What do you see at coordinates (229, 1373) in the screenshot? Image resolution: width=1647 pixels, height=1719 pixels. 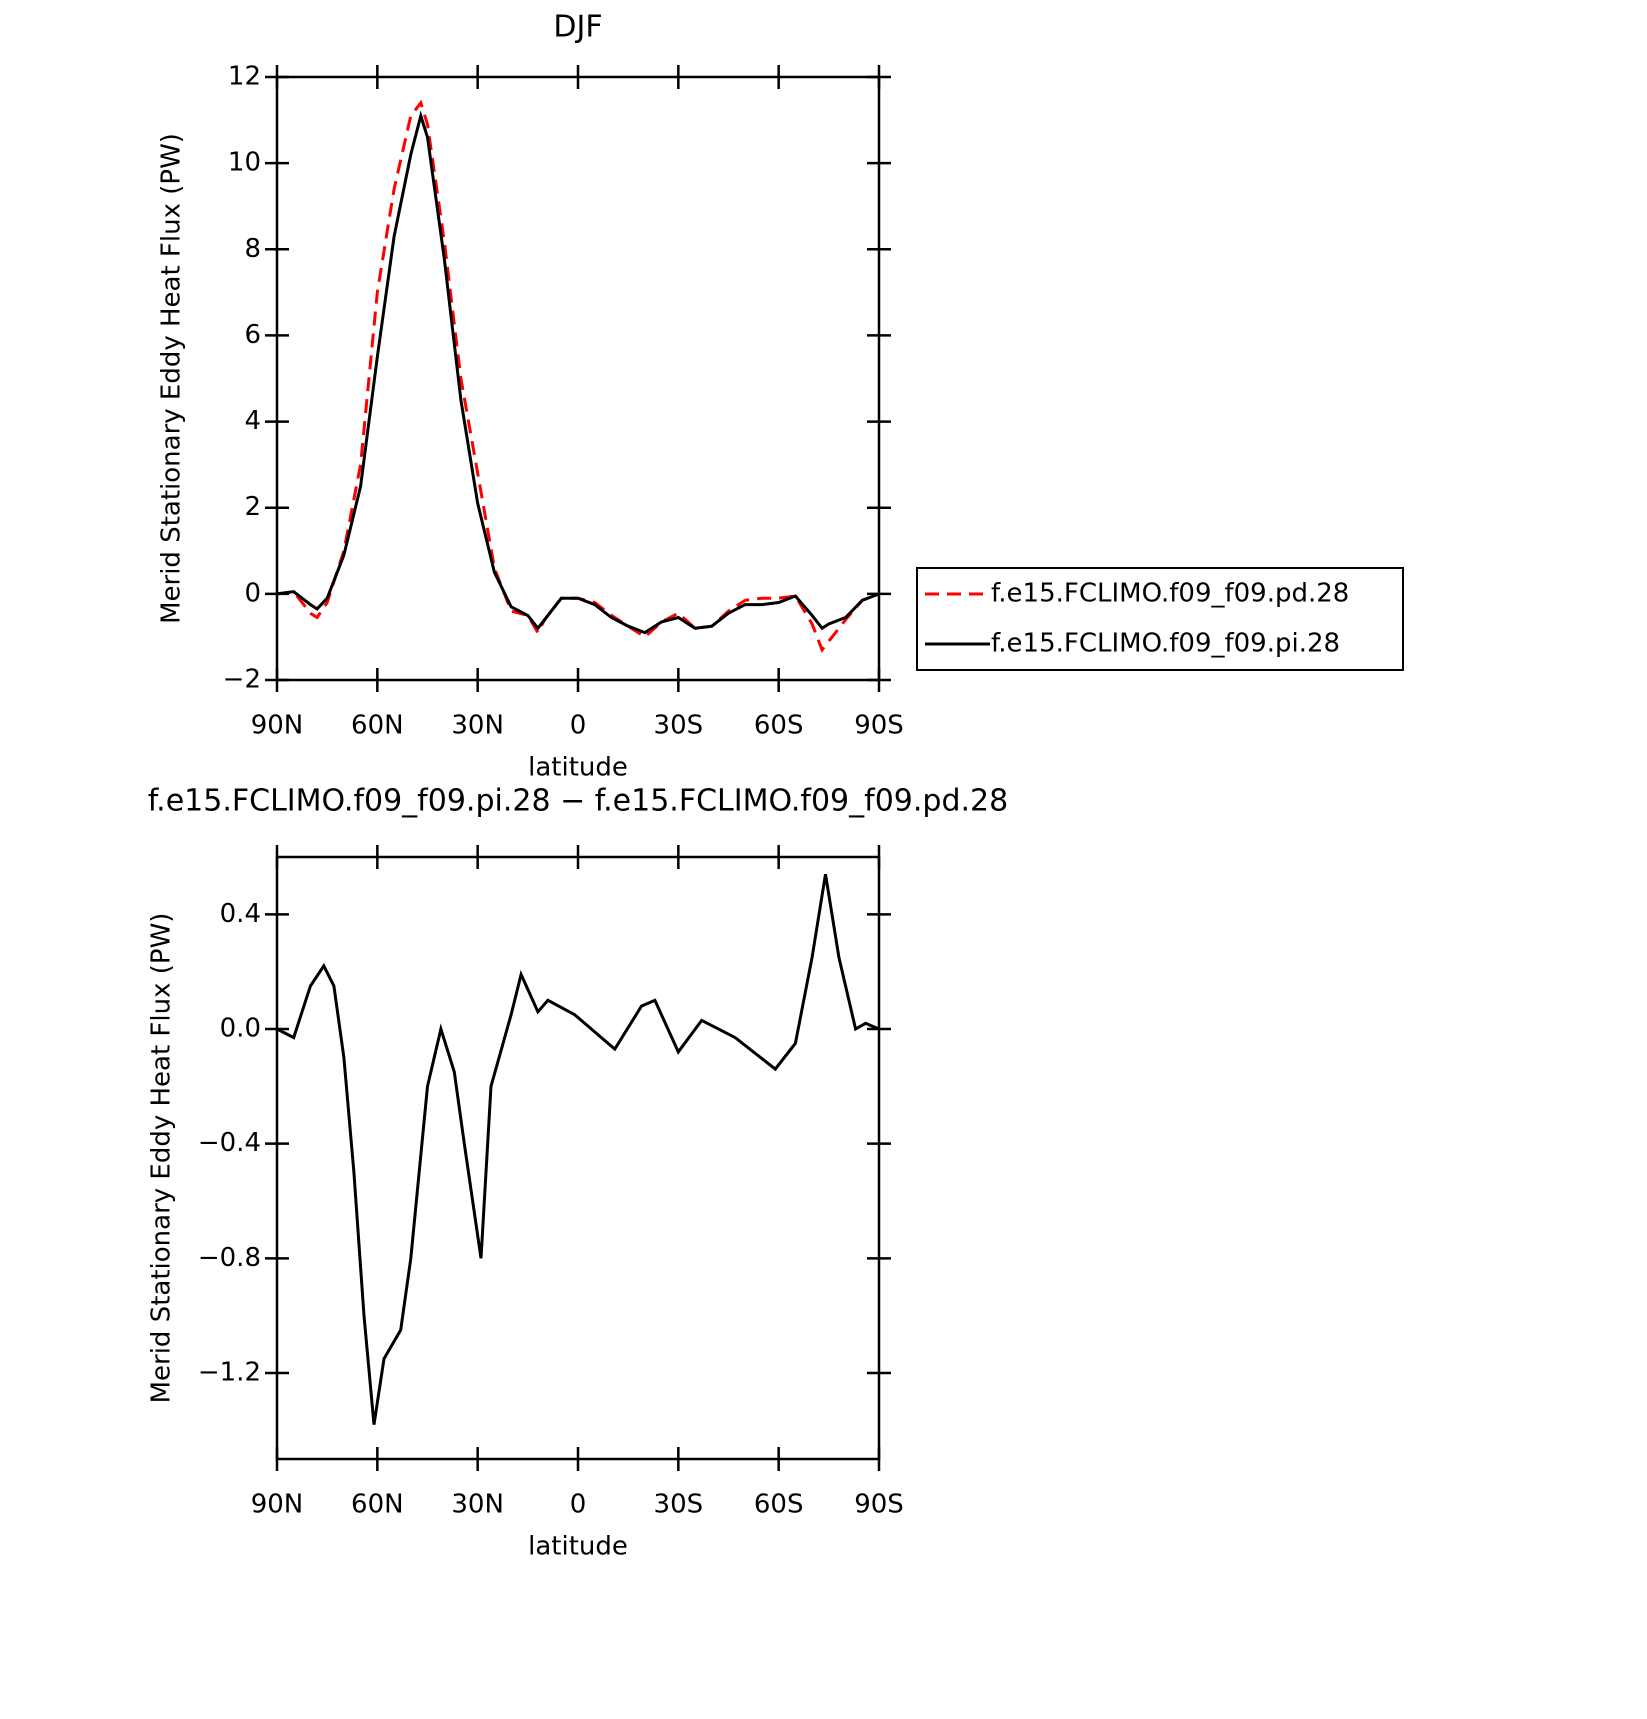 I see `y-tick-label: −1.2` at bounding box center [229, 1373].